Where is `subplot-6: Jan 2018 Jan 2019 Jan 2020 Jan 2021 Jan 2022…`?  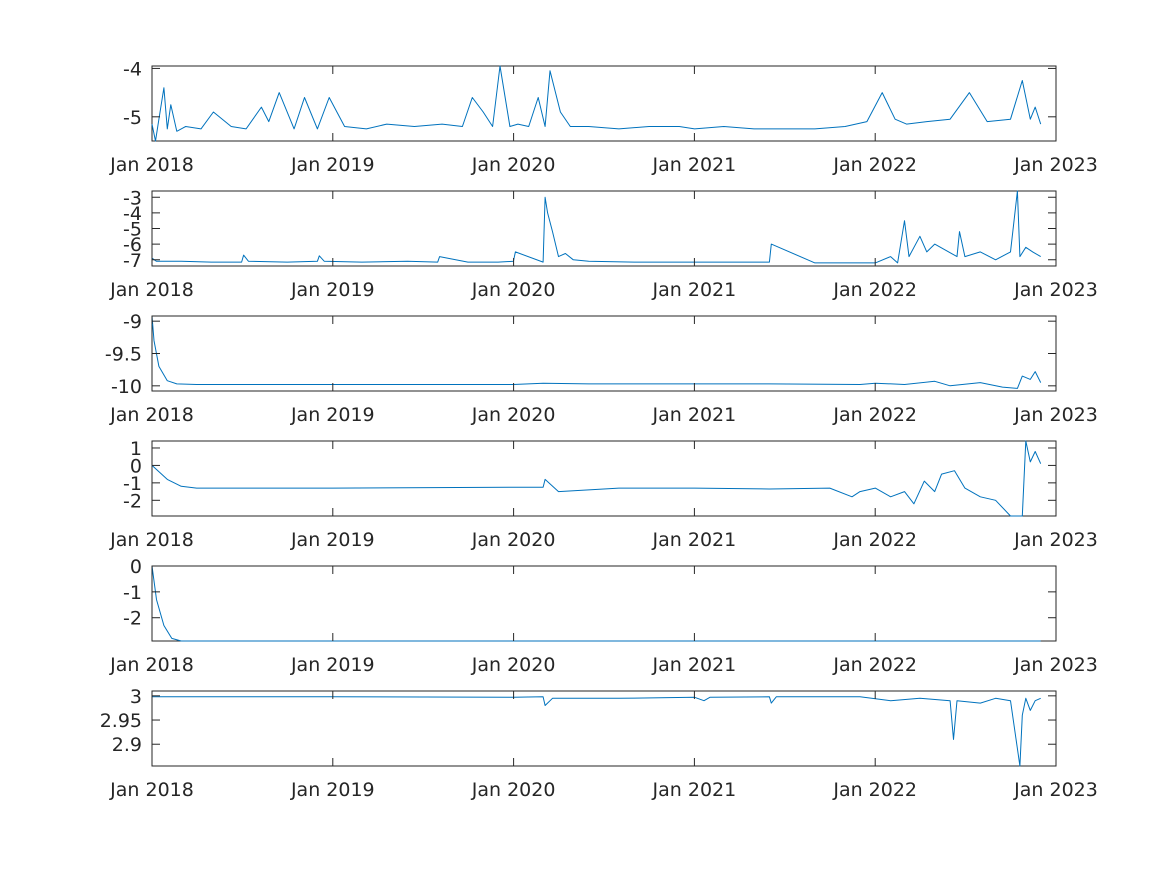
subplot-6: Jan 2018 Jan 2019 Jan 2020 Jan 2021 Jan 2022… is located at coordinates (599, 743).